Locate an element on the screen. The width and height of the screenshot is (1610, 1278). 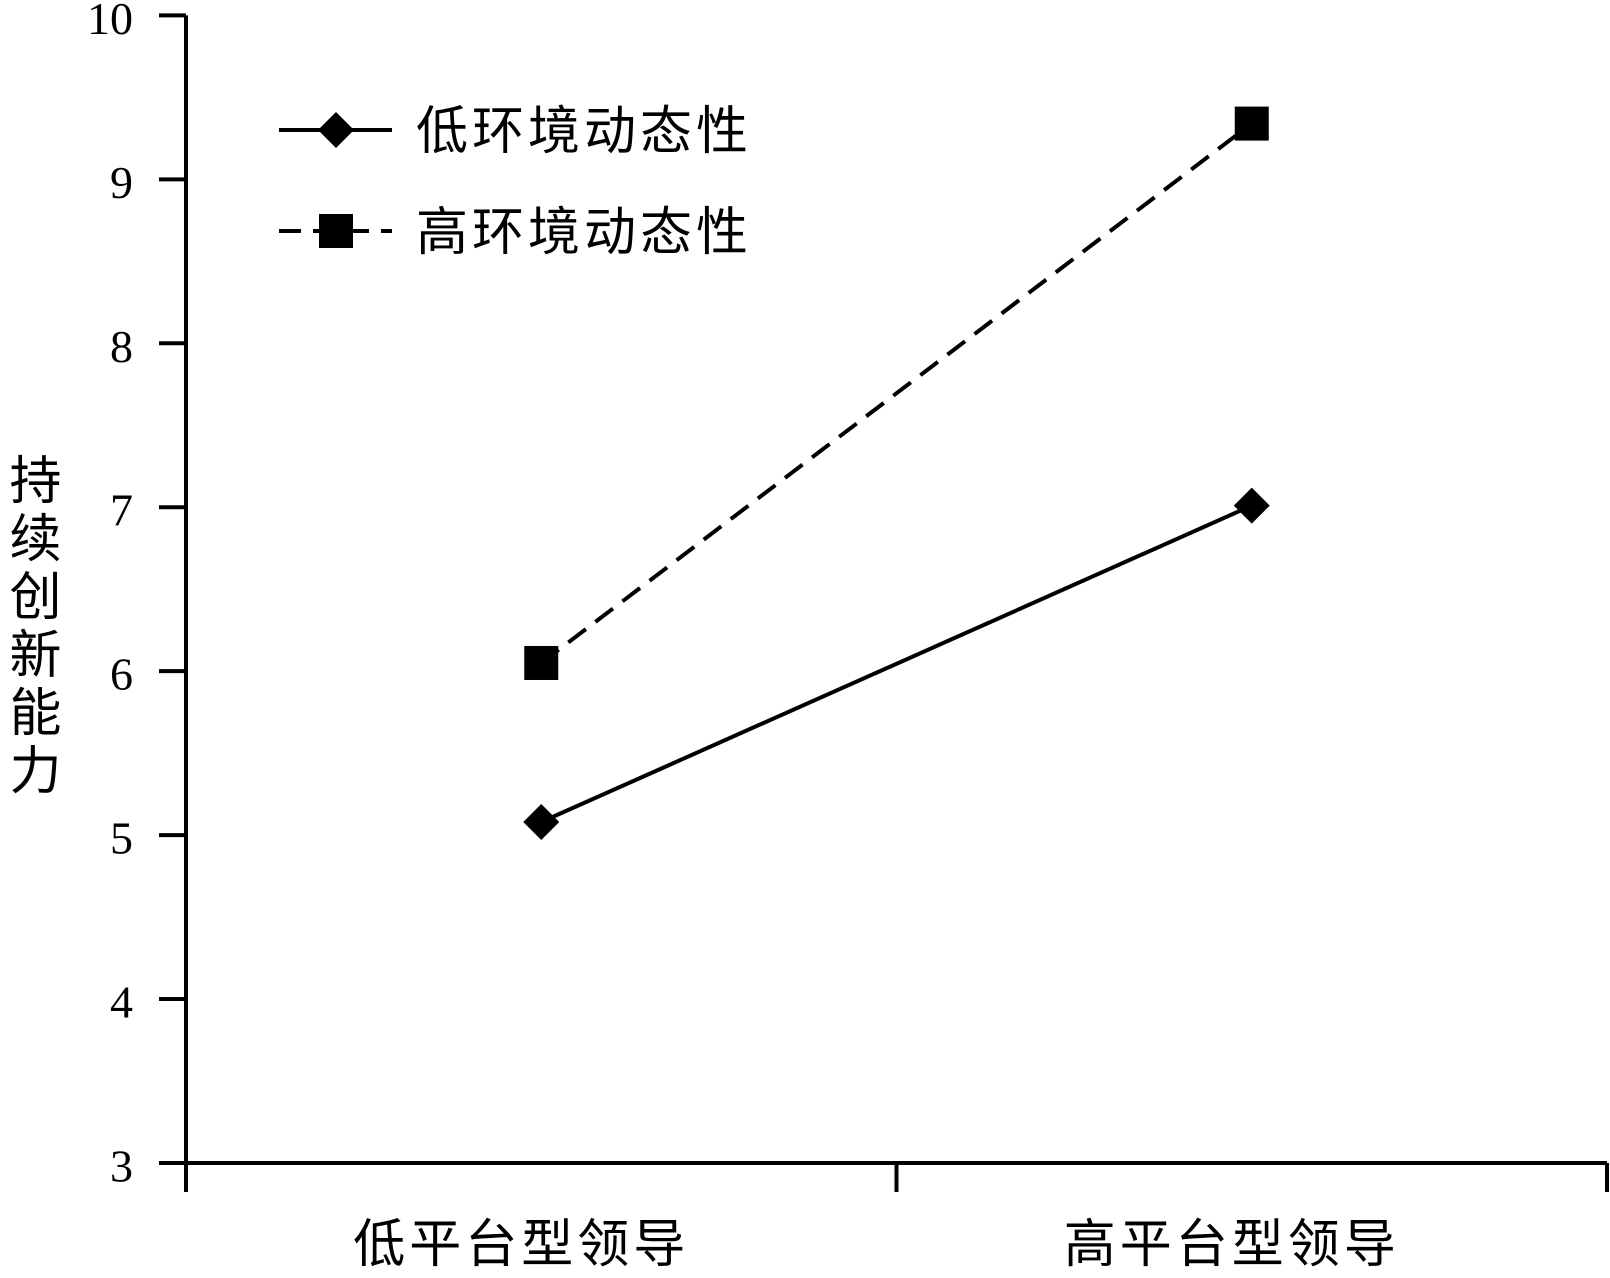
y-tick-label: 3 is located at coordinates (121, 1166).